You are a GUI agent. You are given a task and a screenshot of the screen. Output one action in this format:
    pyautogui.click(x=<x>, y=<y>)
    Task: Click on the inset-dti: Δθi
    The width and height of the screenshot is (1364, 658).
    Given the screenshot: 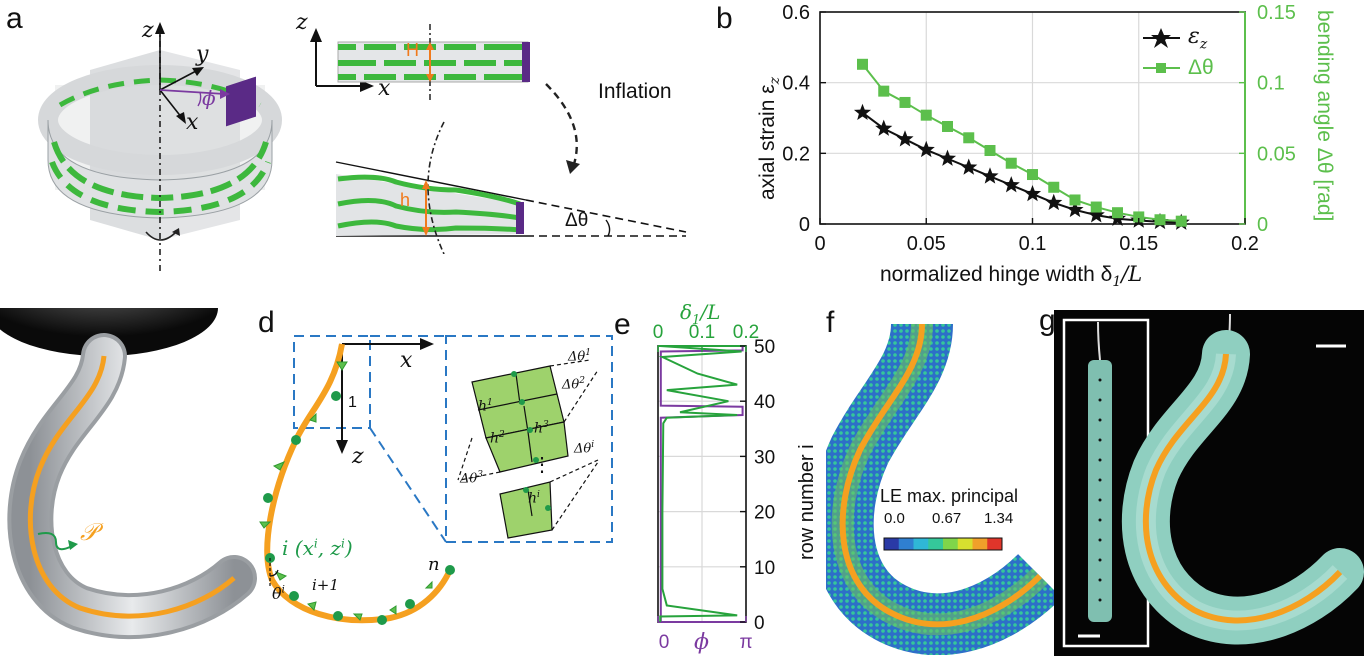 What is the action you would take?
    pyautogui.click(x=584, y=448)
    